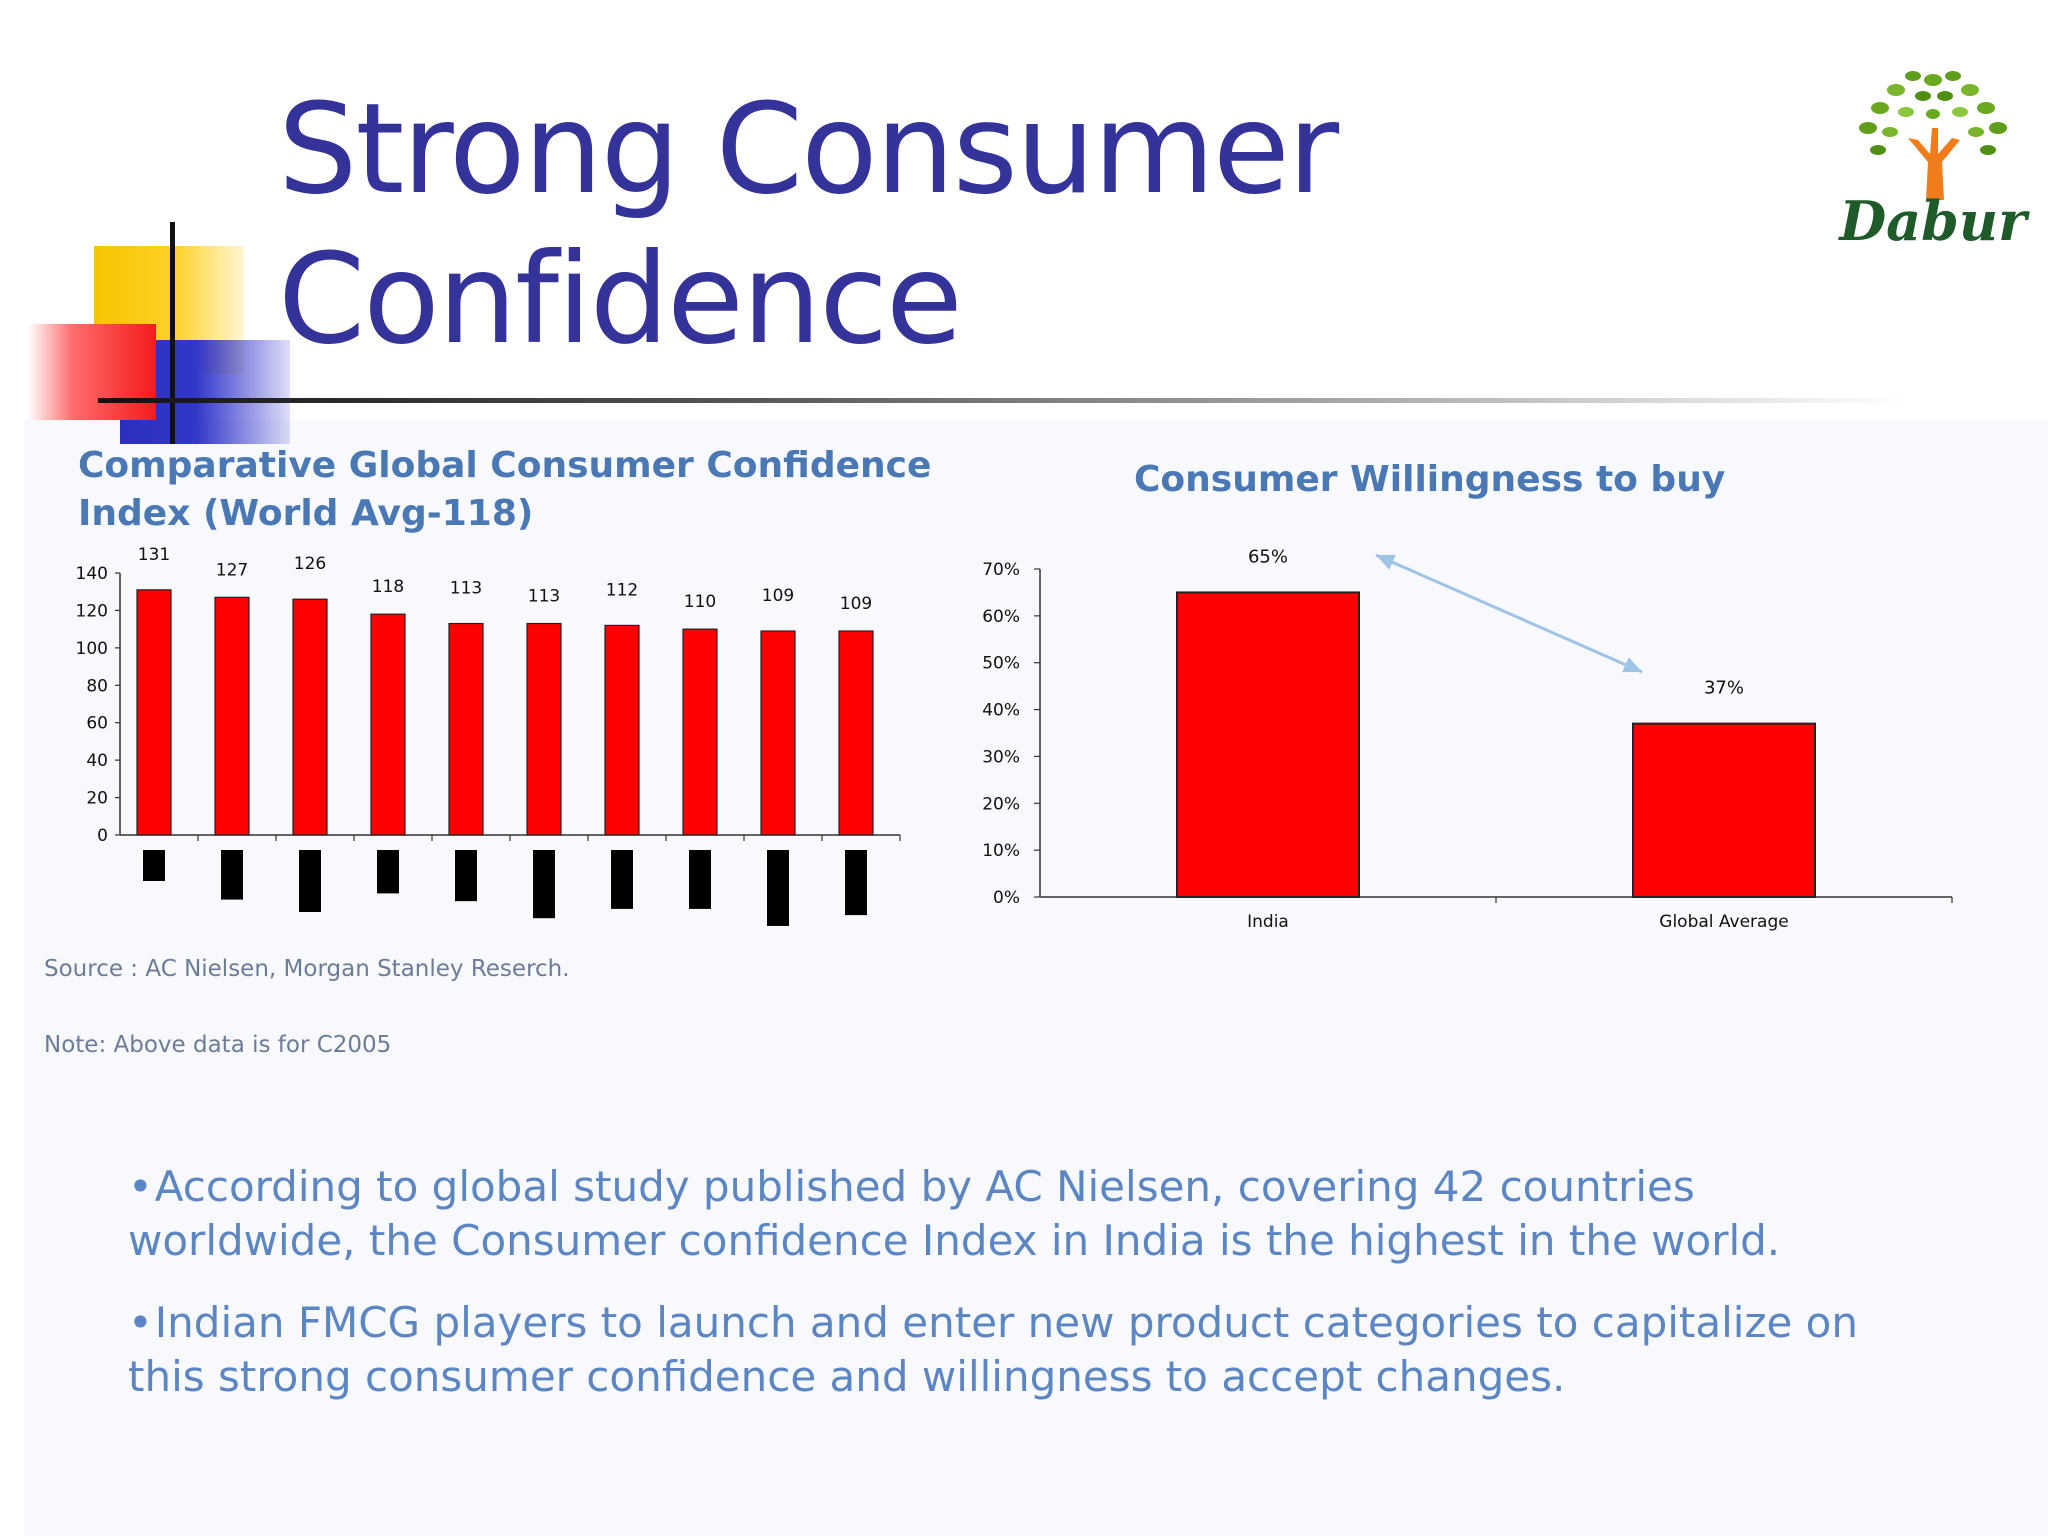 Image resolution: width=2048 pixels, height=1536 pixels. Describe the element at coordinates (102, 836) in the screenshot. I see `y-tick-label: 0` at that location.